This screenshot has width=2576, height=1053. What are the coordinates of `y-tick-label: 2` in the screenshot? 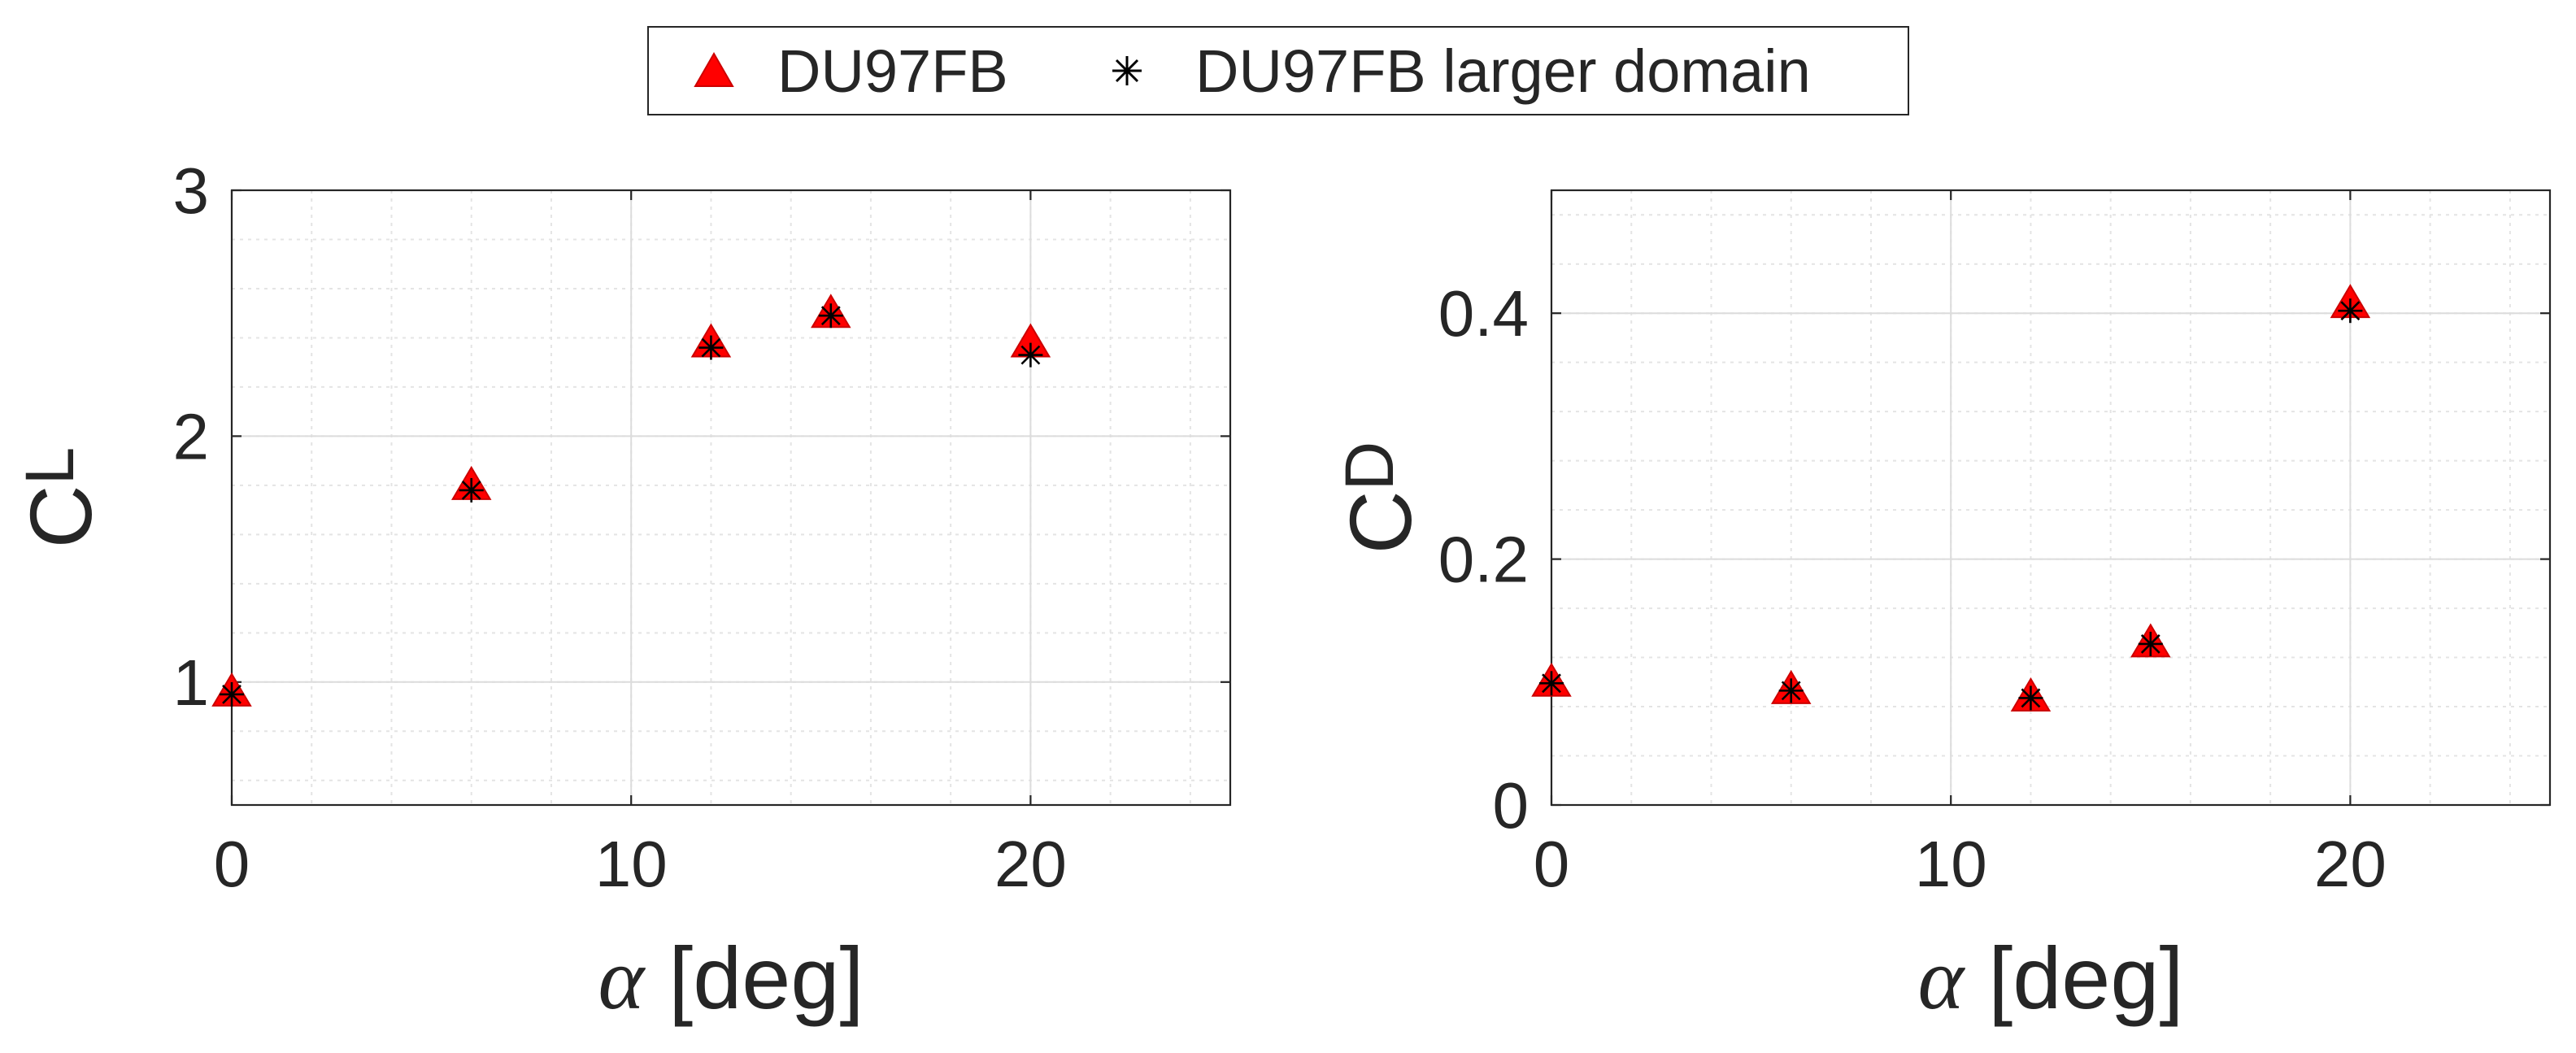 It's located at (192, 436).